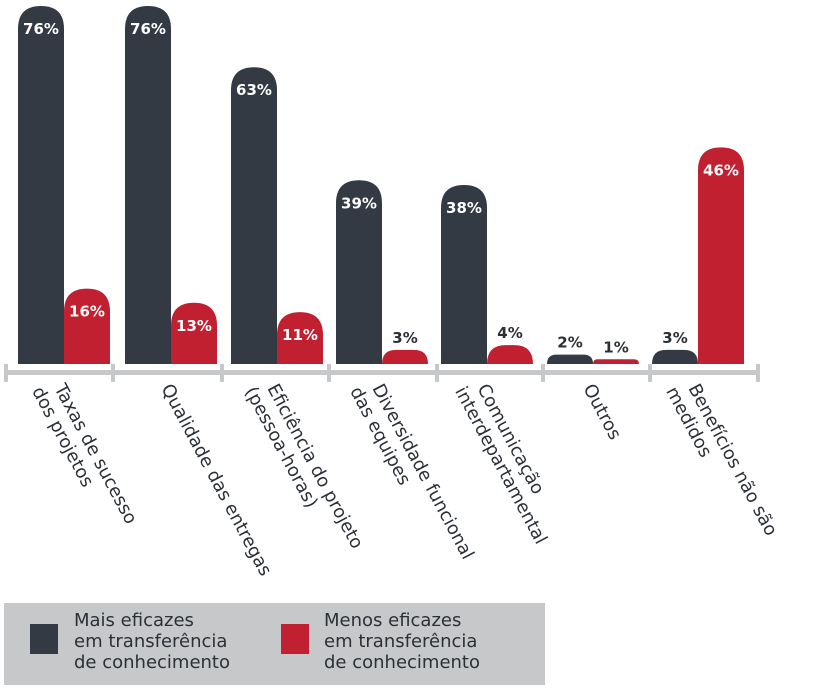 The height and width of the screenshot is (688, 817). What do you see at coordinates (300, 335) in the screenshot?
I see `data-label: 11%` at bounding box center [300, 335].